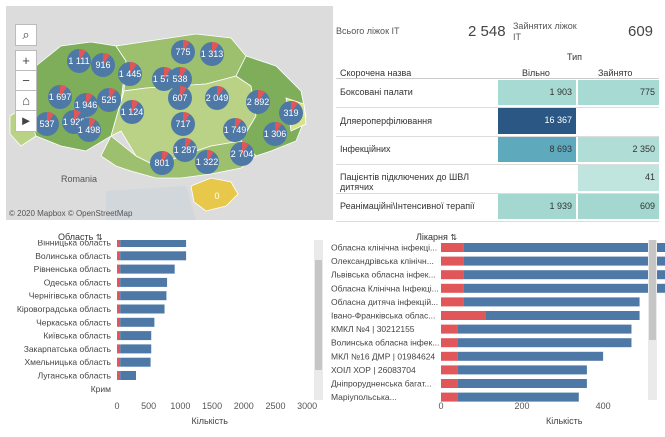  I want to click on region-pie-24: 1 322, so click(207, 162).